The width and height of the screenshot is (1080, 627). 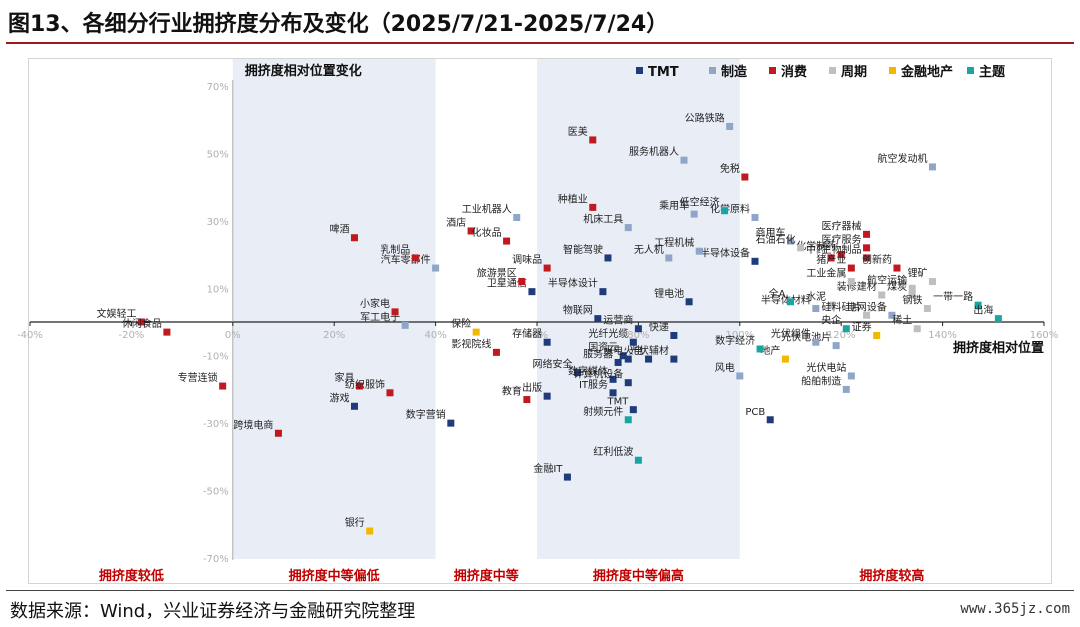 What do you see at coordinates (649, 249) in the screenshot?
I see `data-point-label: 无人机` at bounding box center [649, 249].